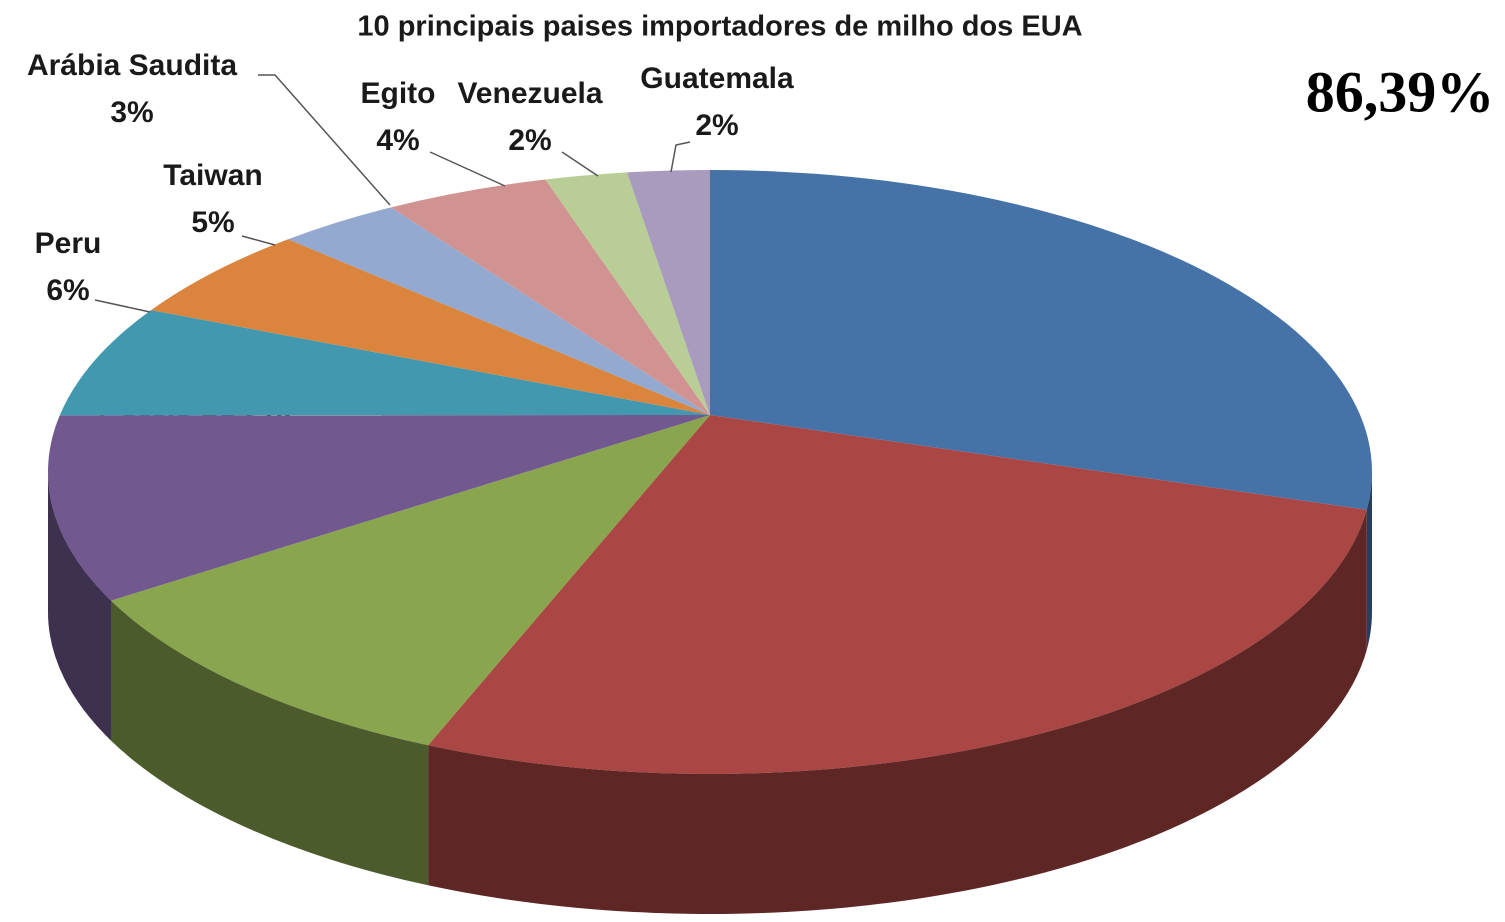 This screenshot has width=1505, height=922. Describe the element at coordinates (212, 222) in the screenshot. I see `value-label: 5%` at that location.